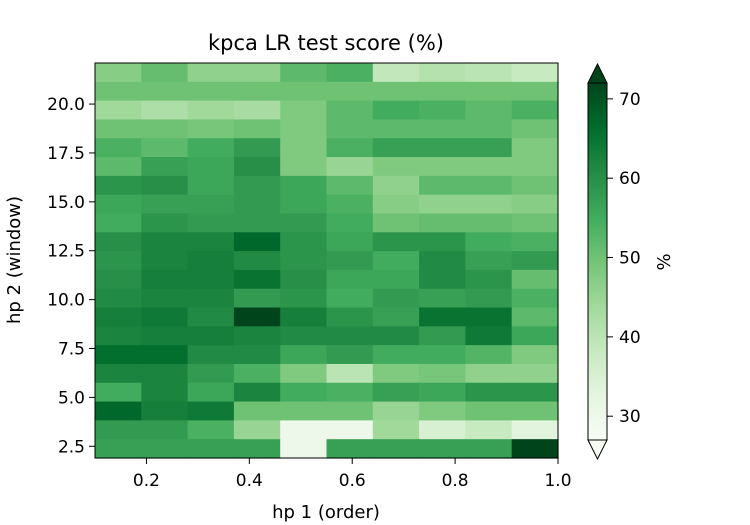 The image size is (750, 525). What do you see at coordinates (71, 349) in the screenshot?
I see `y-tick-label: 7.5` at bounding box center [71, 349].